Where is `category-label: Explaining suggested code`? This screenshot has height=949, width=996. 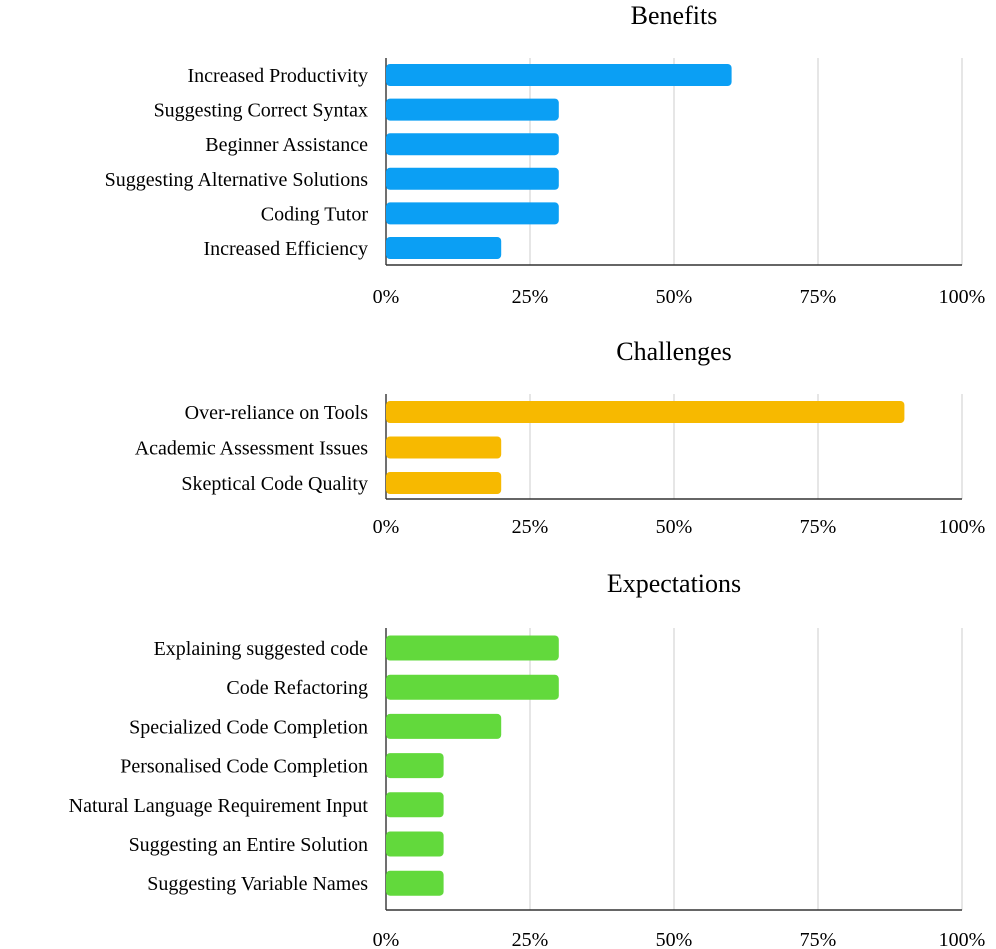
category-label: Explaining suggested code is located at coordinates (261, 649).